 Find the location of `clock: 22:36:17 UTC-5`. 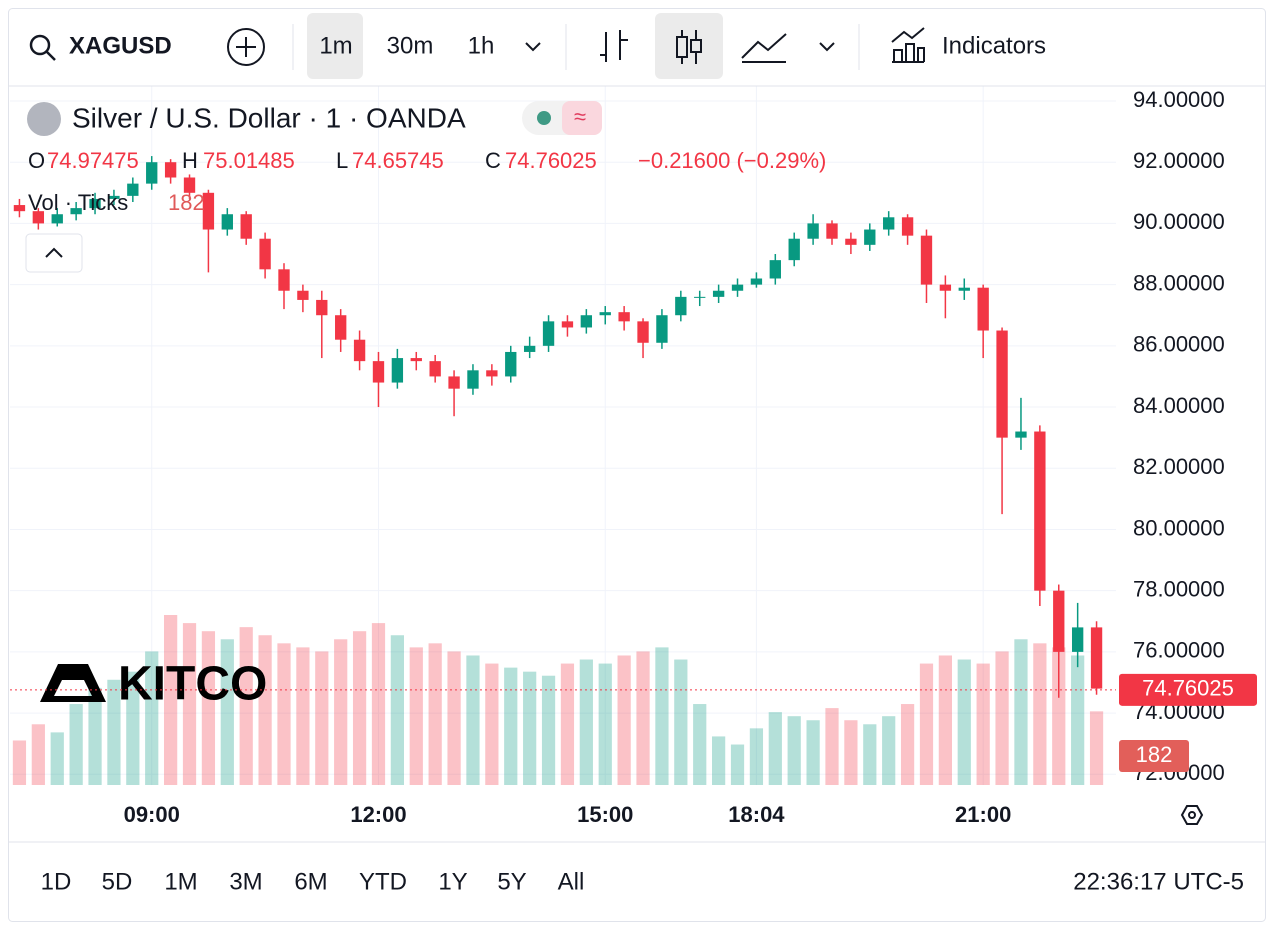

clock: 22:36:17 UTC-5 is located at coordinates (1158, 881).